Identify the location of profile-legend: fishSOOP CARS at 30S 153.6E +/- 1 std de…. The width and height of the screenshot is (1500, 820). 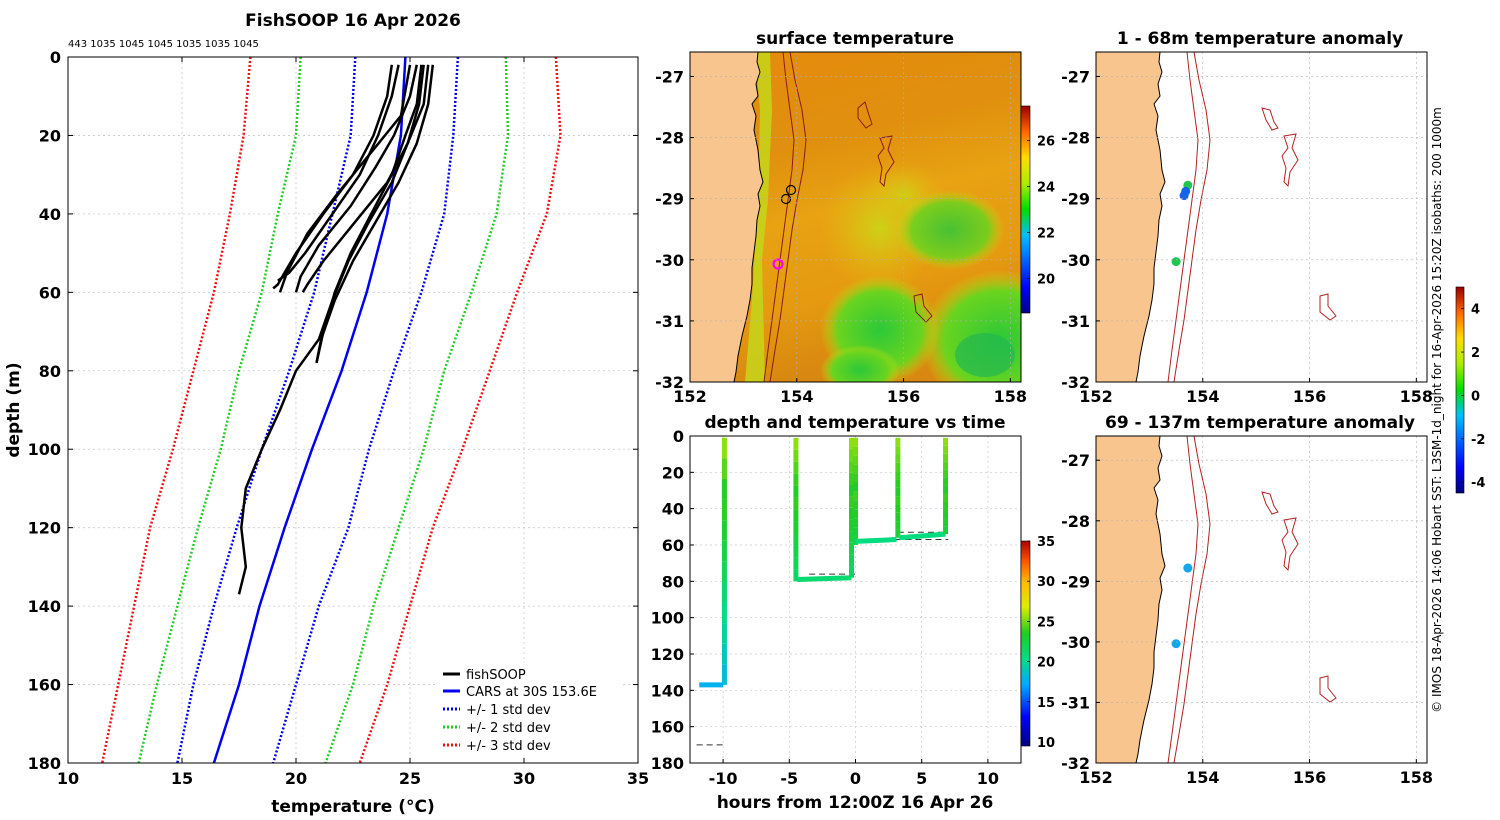
(529, 710).